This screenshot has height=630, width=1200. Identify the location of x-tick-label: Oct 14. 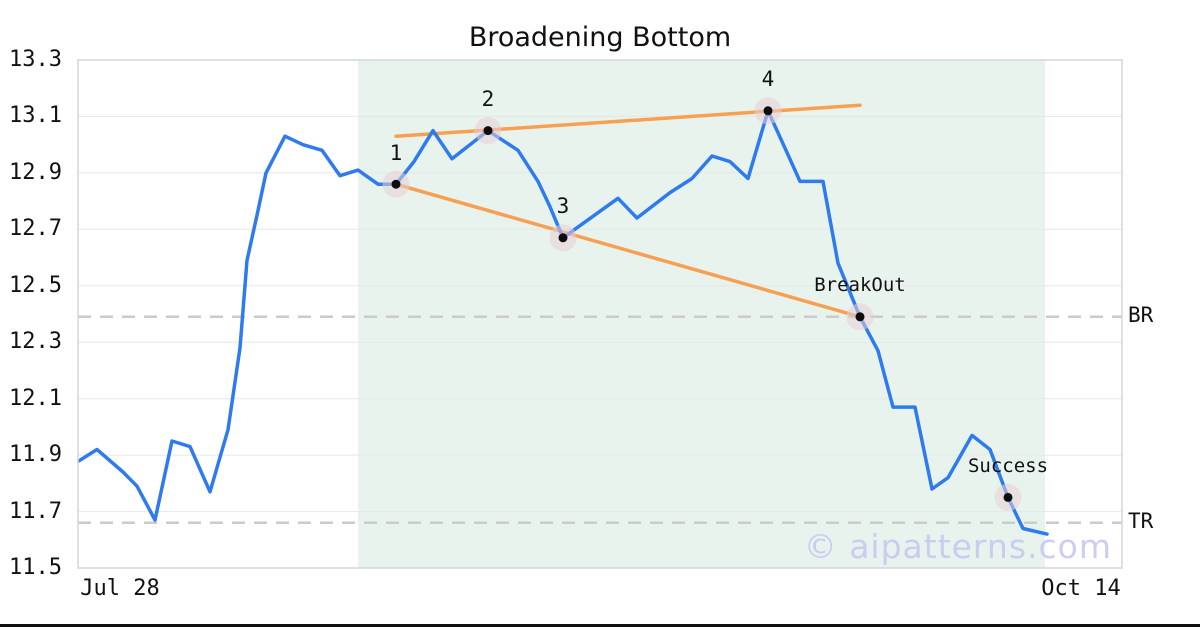
(1081, 588).